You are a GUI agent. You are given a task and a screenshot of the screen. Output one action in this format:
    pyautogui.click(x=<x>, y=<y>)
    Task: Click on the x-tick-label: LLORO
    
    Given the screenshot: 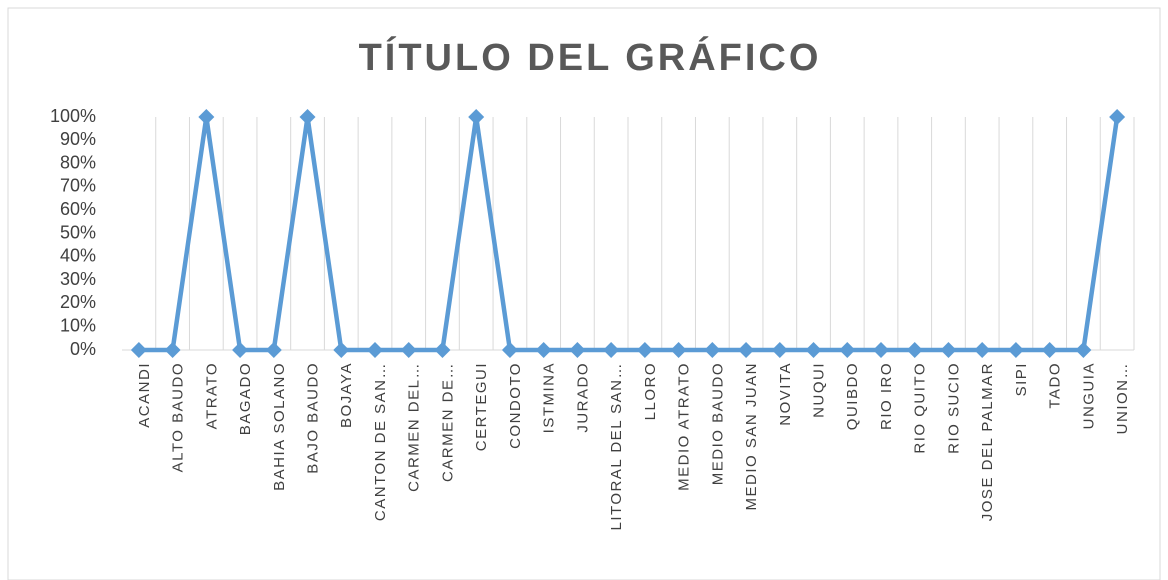 What is the action you would take?
    pyautogui.click(x=650, y=391)
    